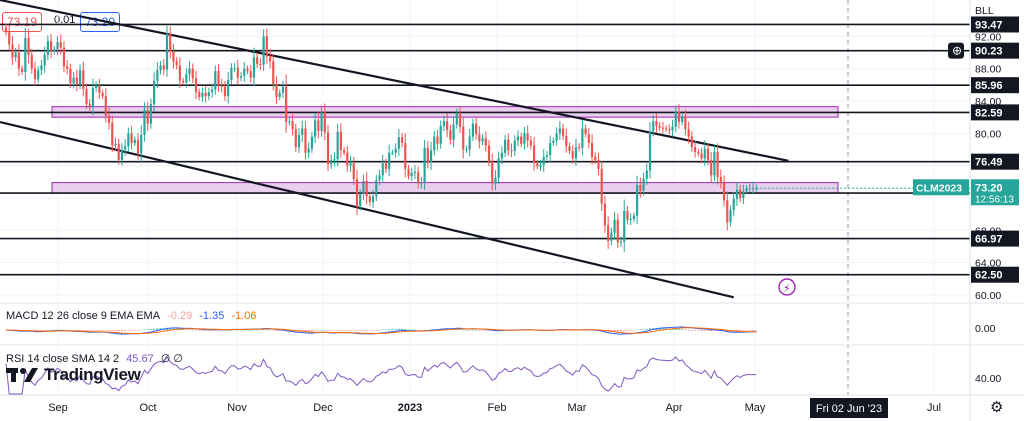  Describe the element at coordinates (140, 359) in the screenshot. I see `rsi-value: 45.67` at that location.